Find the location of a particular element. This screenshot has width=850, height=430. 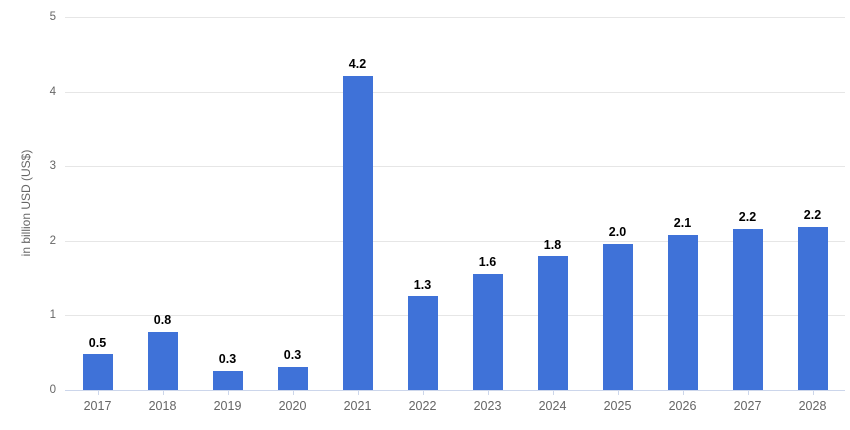

x-tick-mark-2017 is located at coordinates (98, 392).